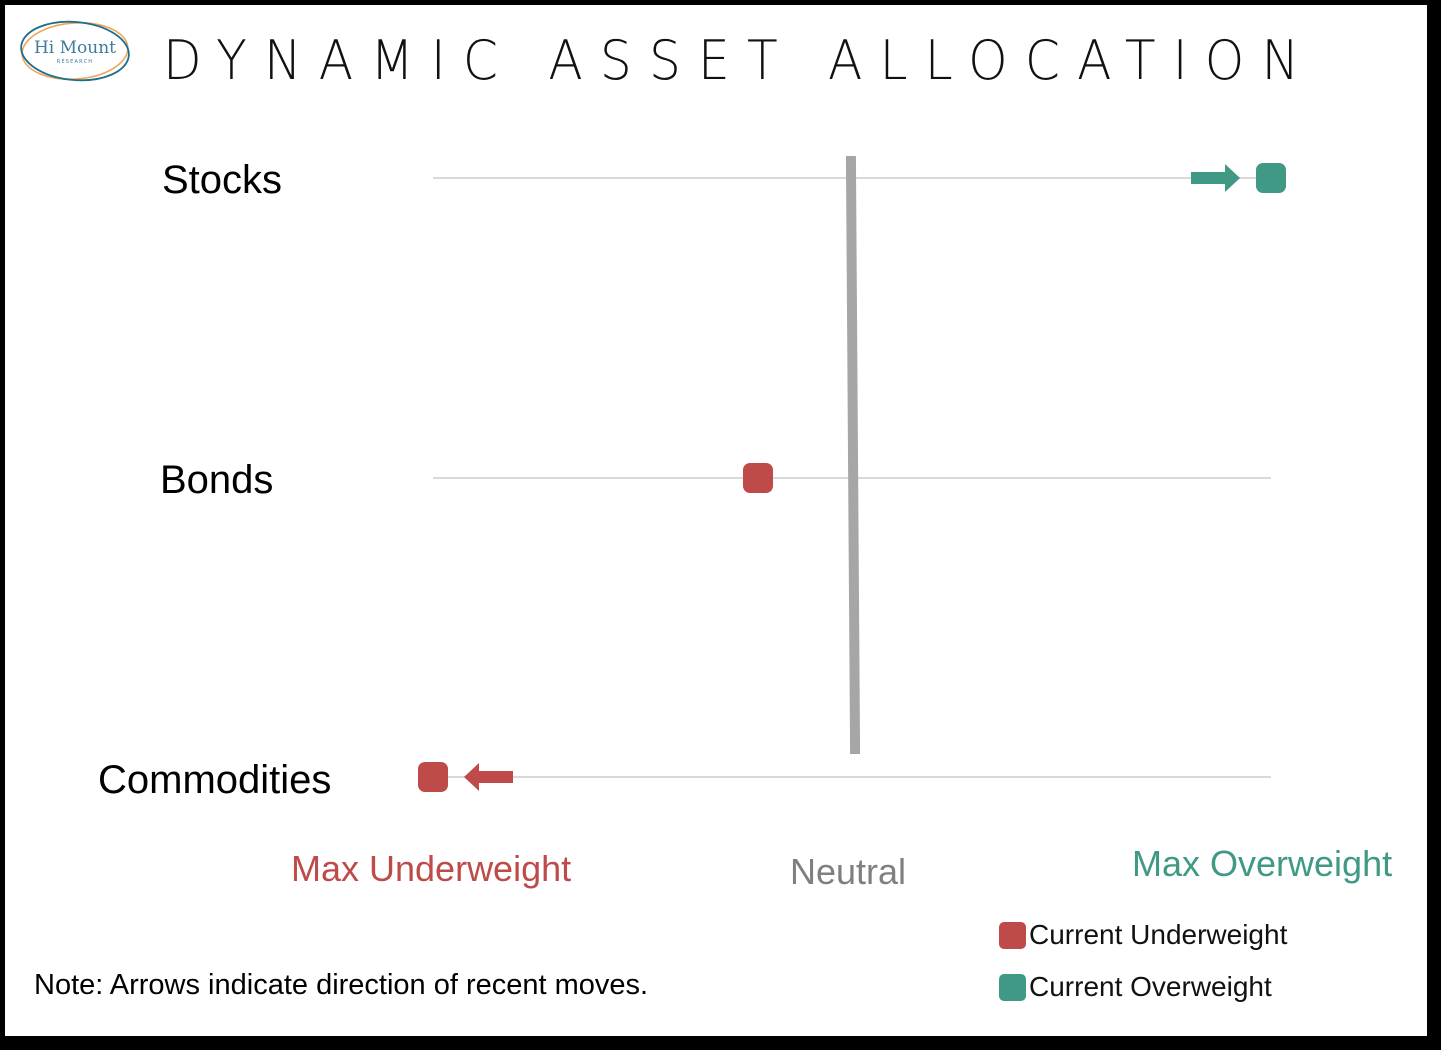  I want to click on row-label-stocks: Stocks, so click(222, 180).